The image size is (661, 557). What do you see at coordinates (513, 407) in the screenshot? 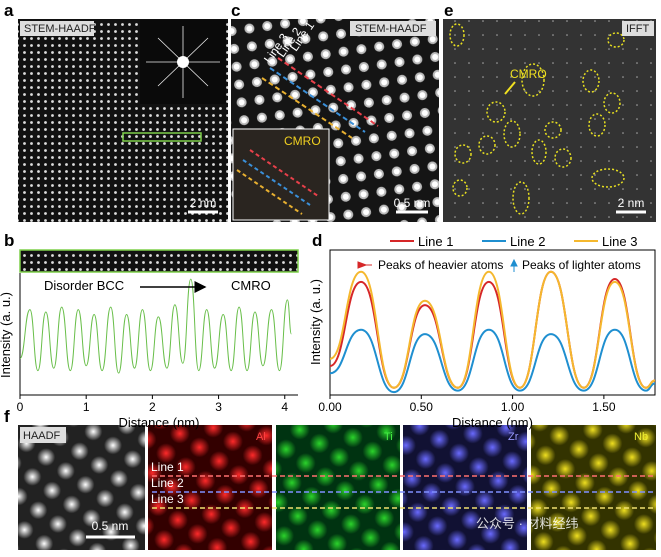
I see `x-tick-label: 1.00` at bounding box center [513, 407].